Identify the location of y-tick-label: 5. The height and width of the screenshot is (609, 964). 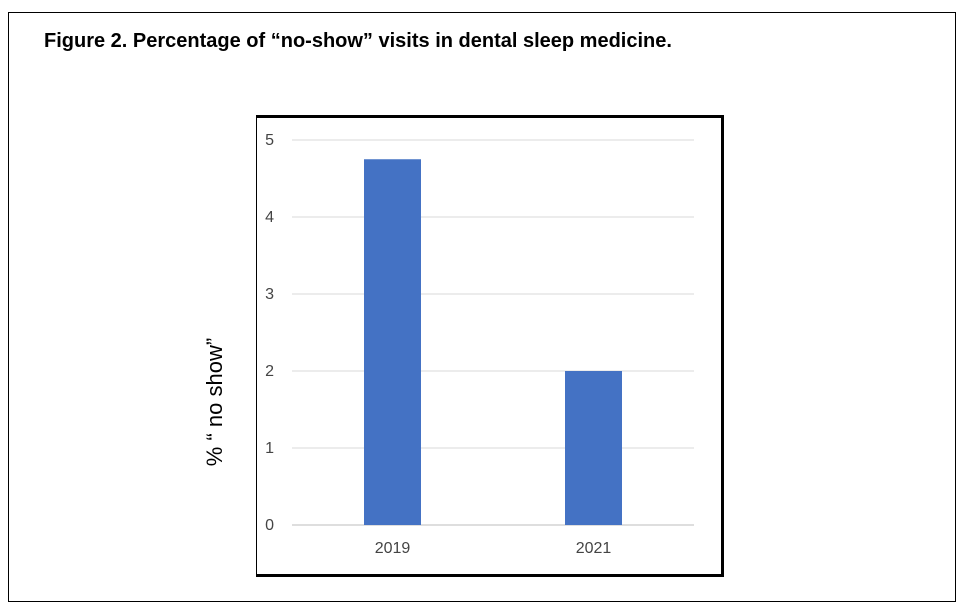
(269, 140).